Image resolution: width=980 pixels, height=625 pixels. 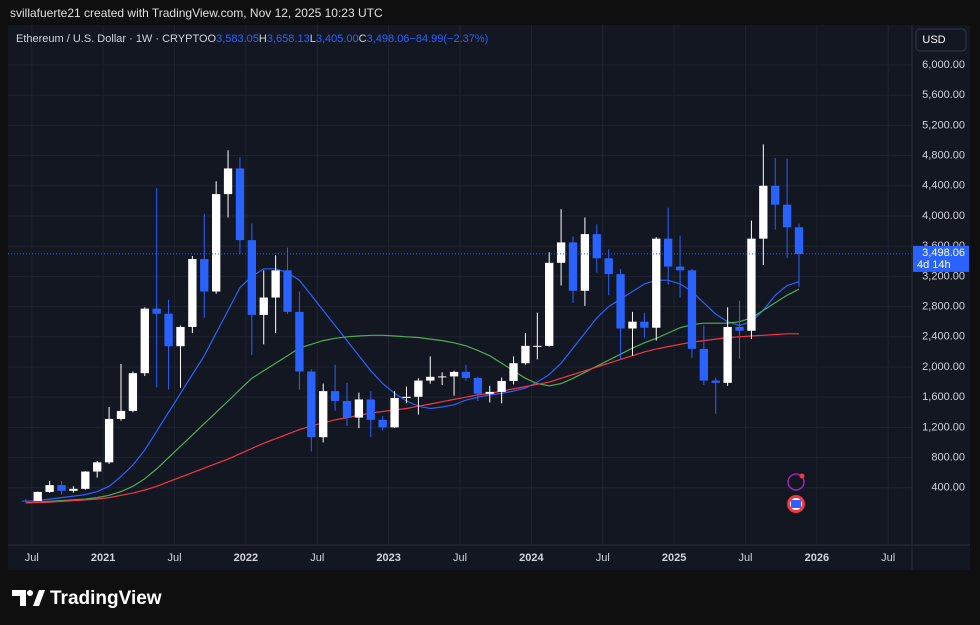 What do you see at coordinates (263, 39) in the screenshot?
I see `legend-prefix: H` at bounding box center [263, 39].